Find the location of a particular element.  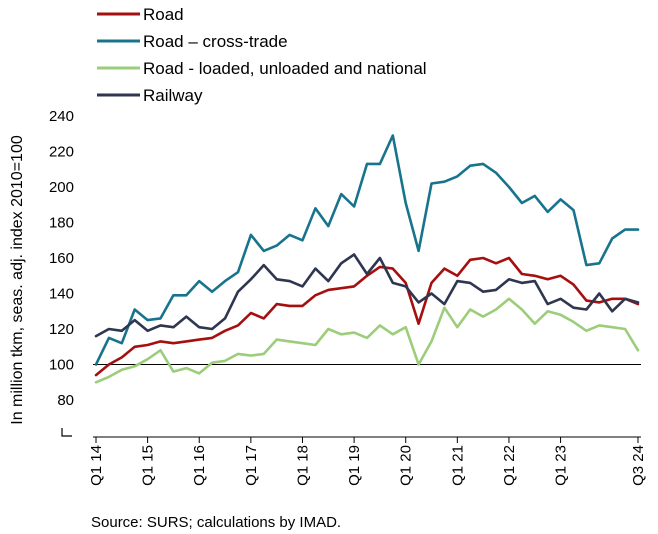

x-tick-label: Q1 22 is located at coordinates (509, 465).